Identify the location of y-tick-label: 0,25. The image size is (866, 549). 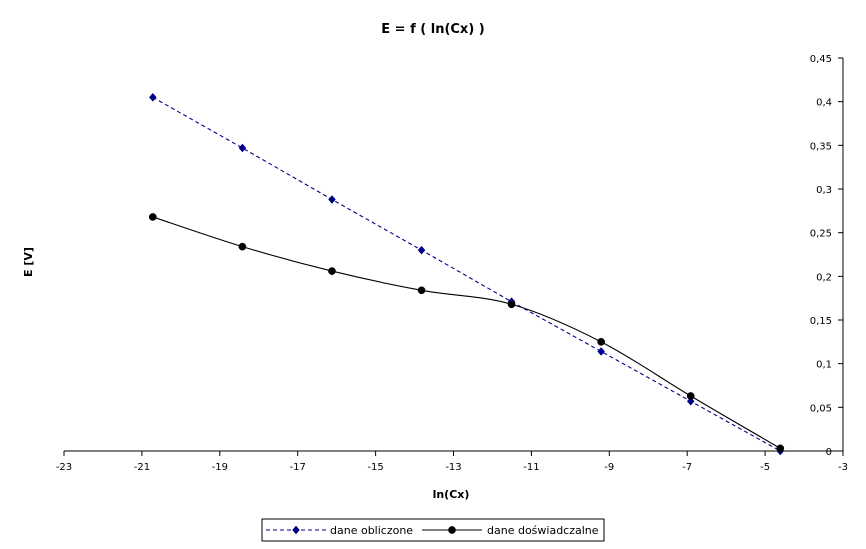
(821, 234).